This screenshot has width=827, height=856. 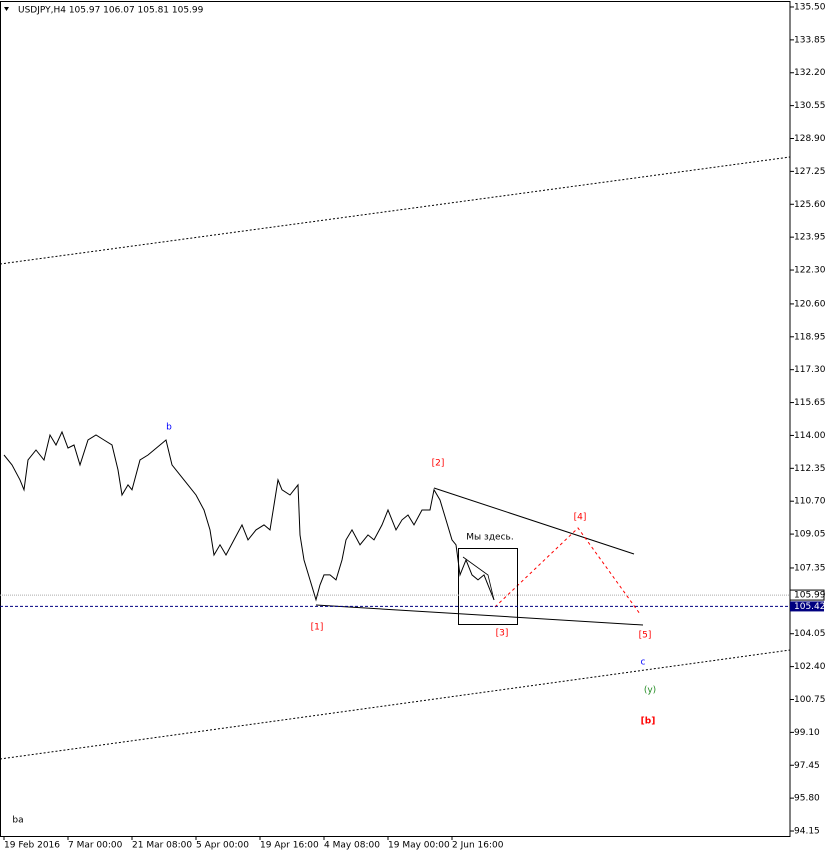 What do you see at coordinates (810, 700) in the screenshot?
I see `y-tick-label: 100.75` at bounding box center [810, 700].